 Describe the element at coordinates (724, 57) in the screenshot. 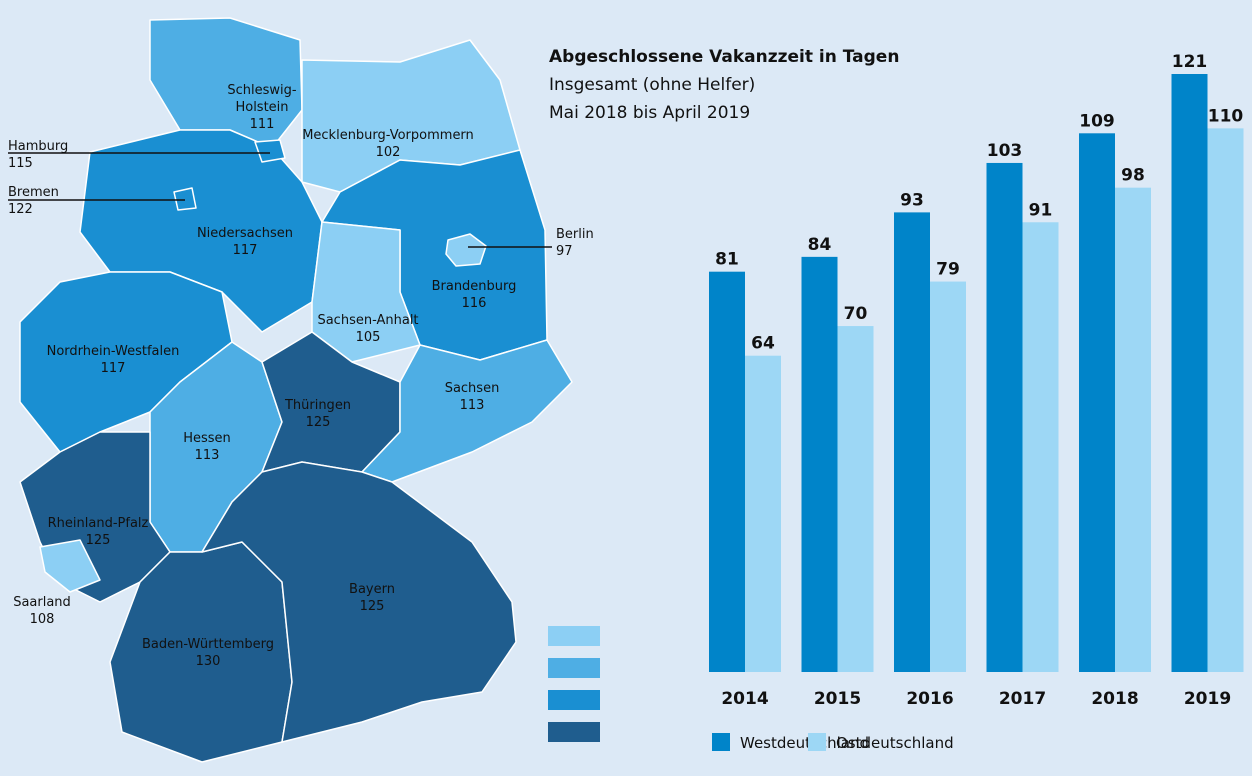

I see `chart-title: Abgeschlossene Vakanzzeit in Tagen` at that location.